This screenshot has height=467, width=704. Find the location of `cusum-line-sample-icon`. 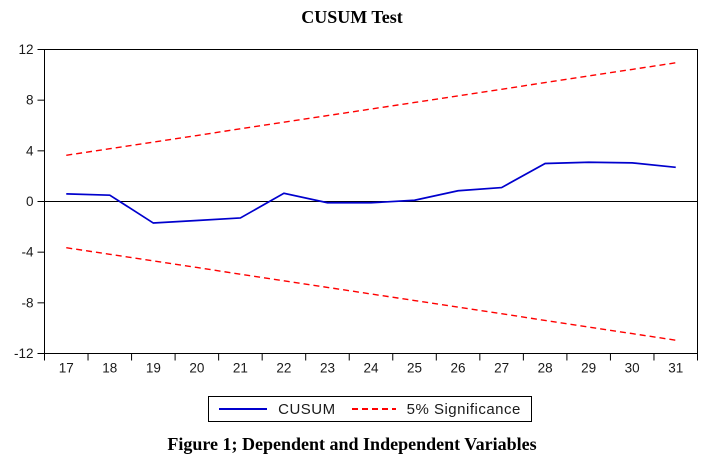

cusum-line-sample-icon is located at coordinates (243, 409).